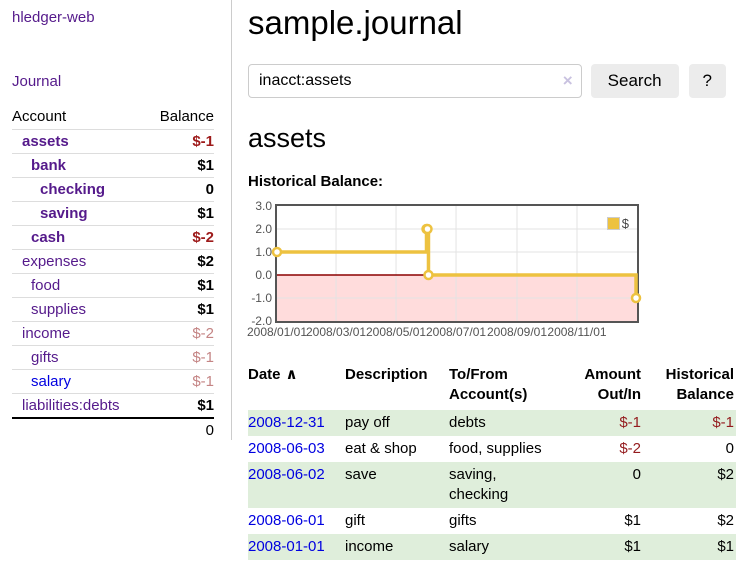  I want to click on transaction-description: income, so click(369, 546).